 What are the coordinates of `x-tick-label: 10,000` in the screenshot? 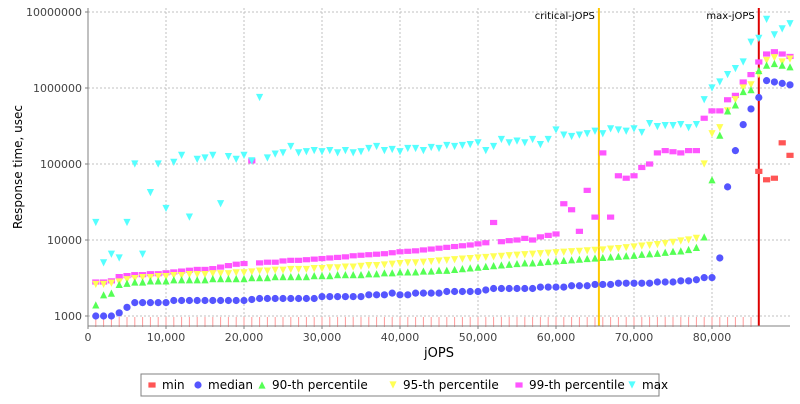 It's located at (166, 337).